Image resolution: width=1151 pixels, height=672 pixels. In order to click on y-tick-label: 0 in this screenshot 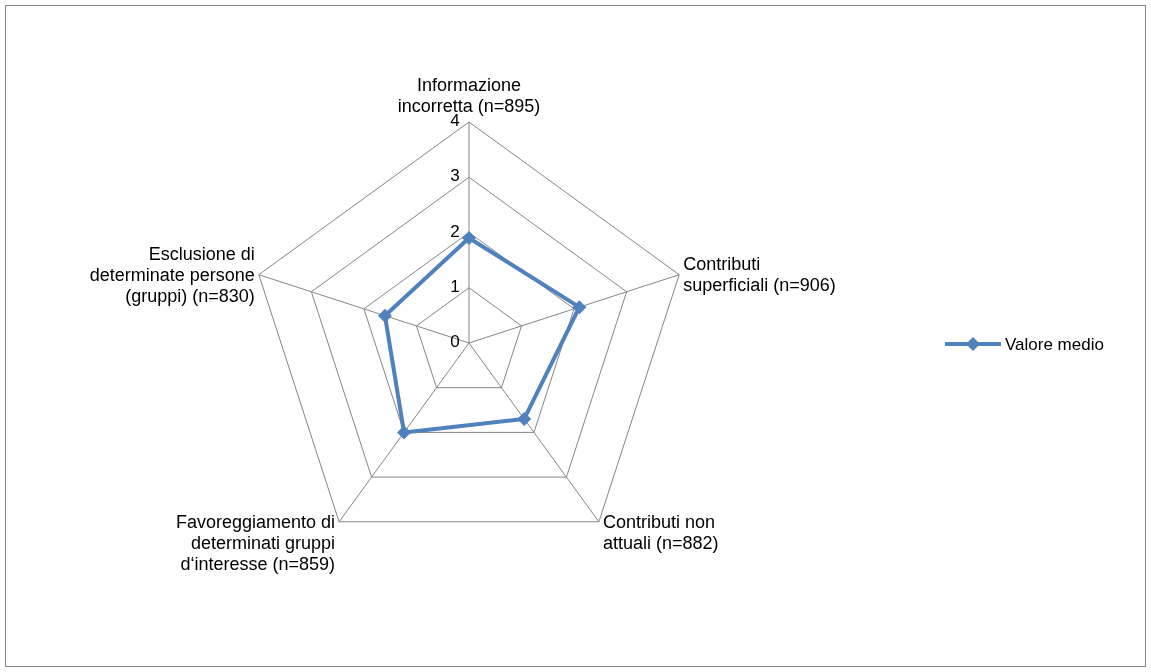, I will do `click(455, 341)`.